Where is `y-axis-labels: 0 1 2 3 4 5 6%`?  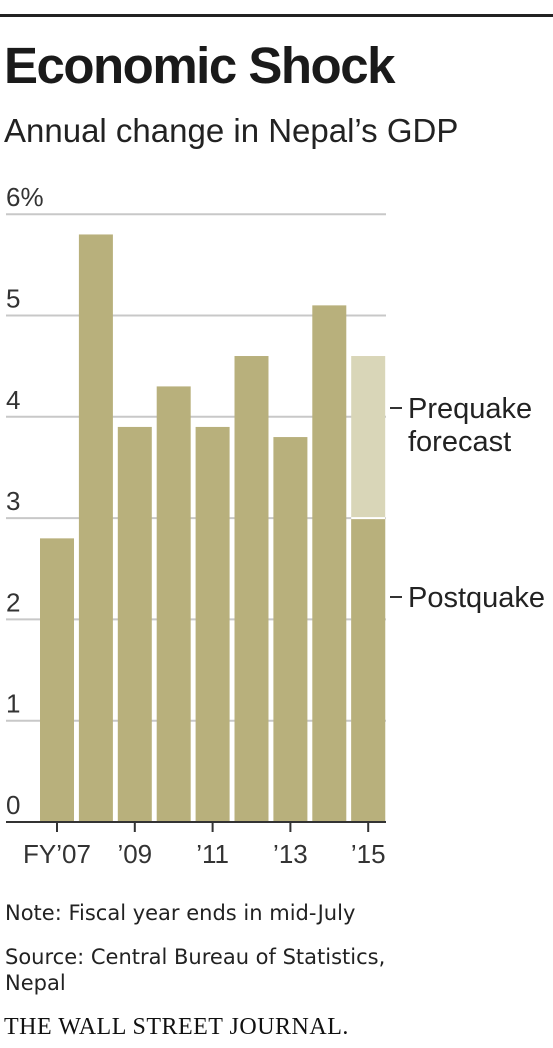 y-axis-labels: 0 1 2 3 4 5 6% is located at coordinates (25, 501).